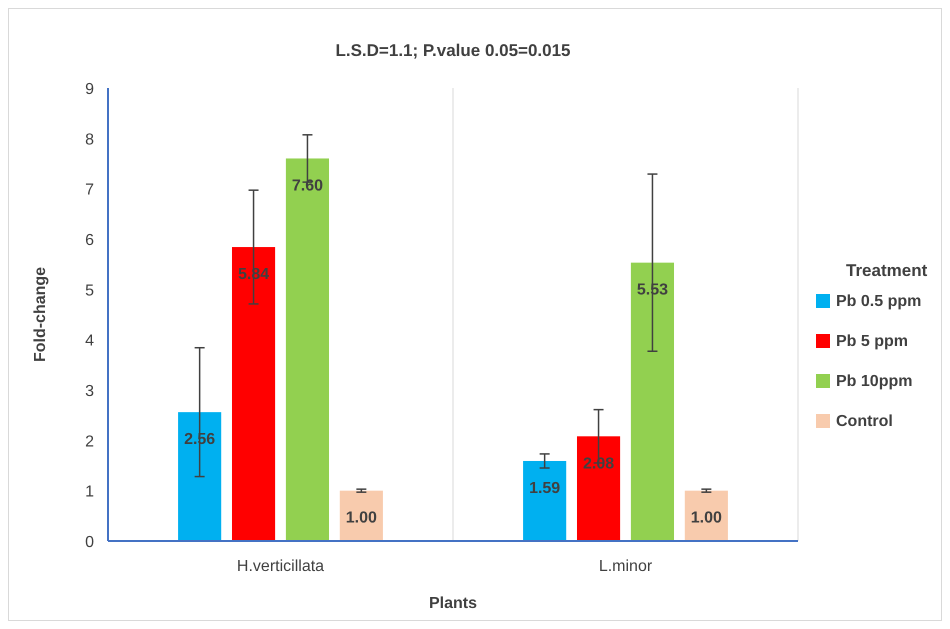 This screenshot has width=950, height=629. What do you see at coordinates (89, 89) in the screenshot?
I see `y-tick-label: 9` at bounding box center [89, 89].